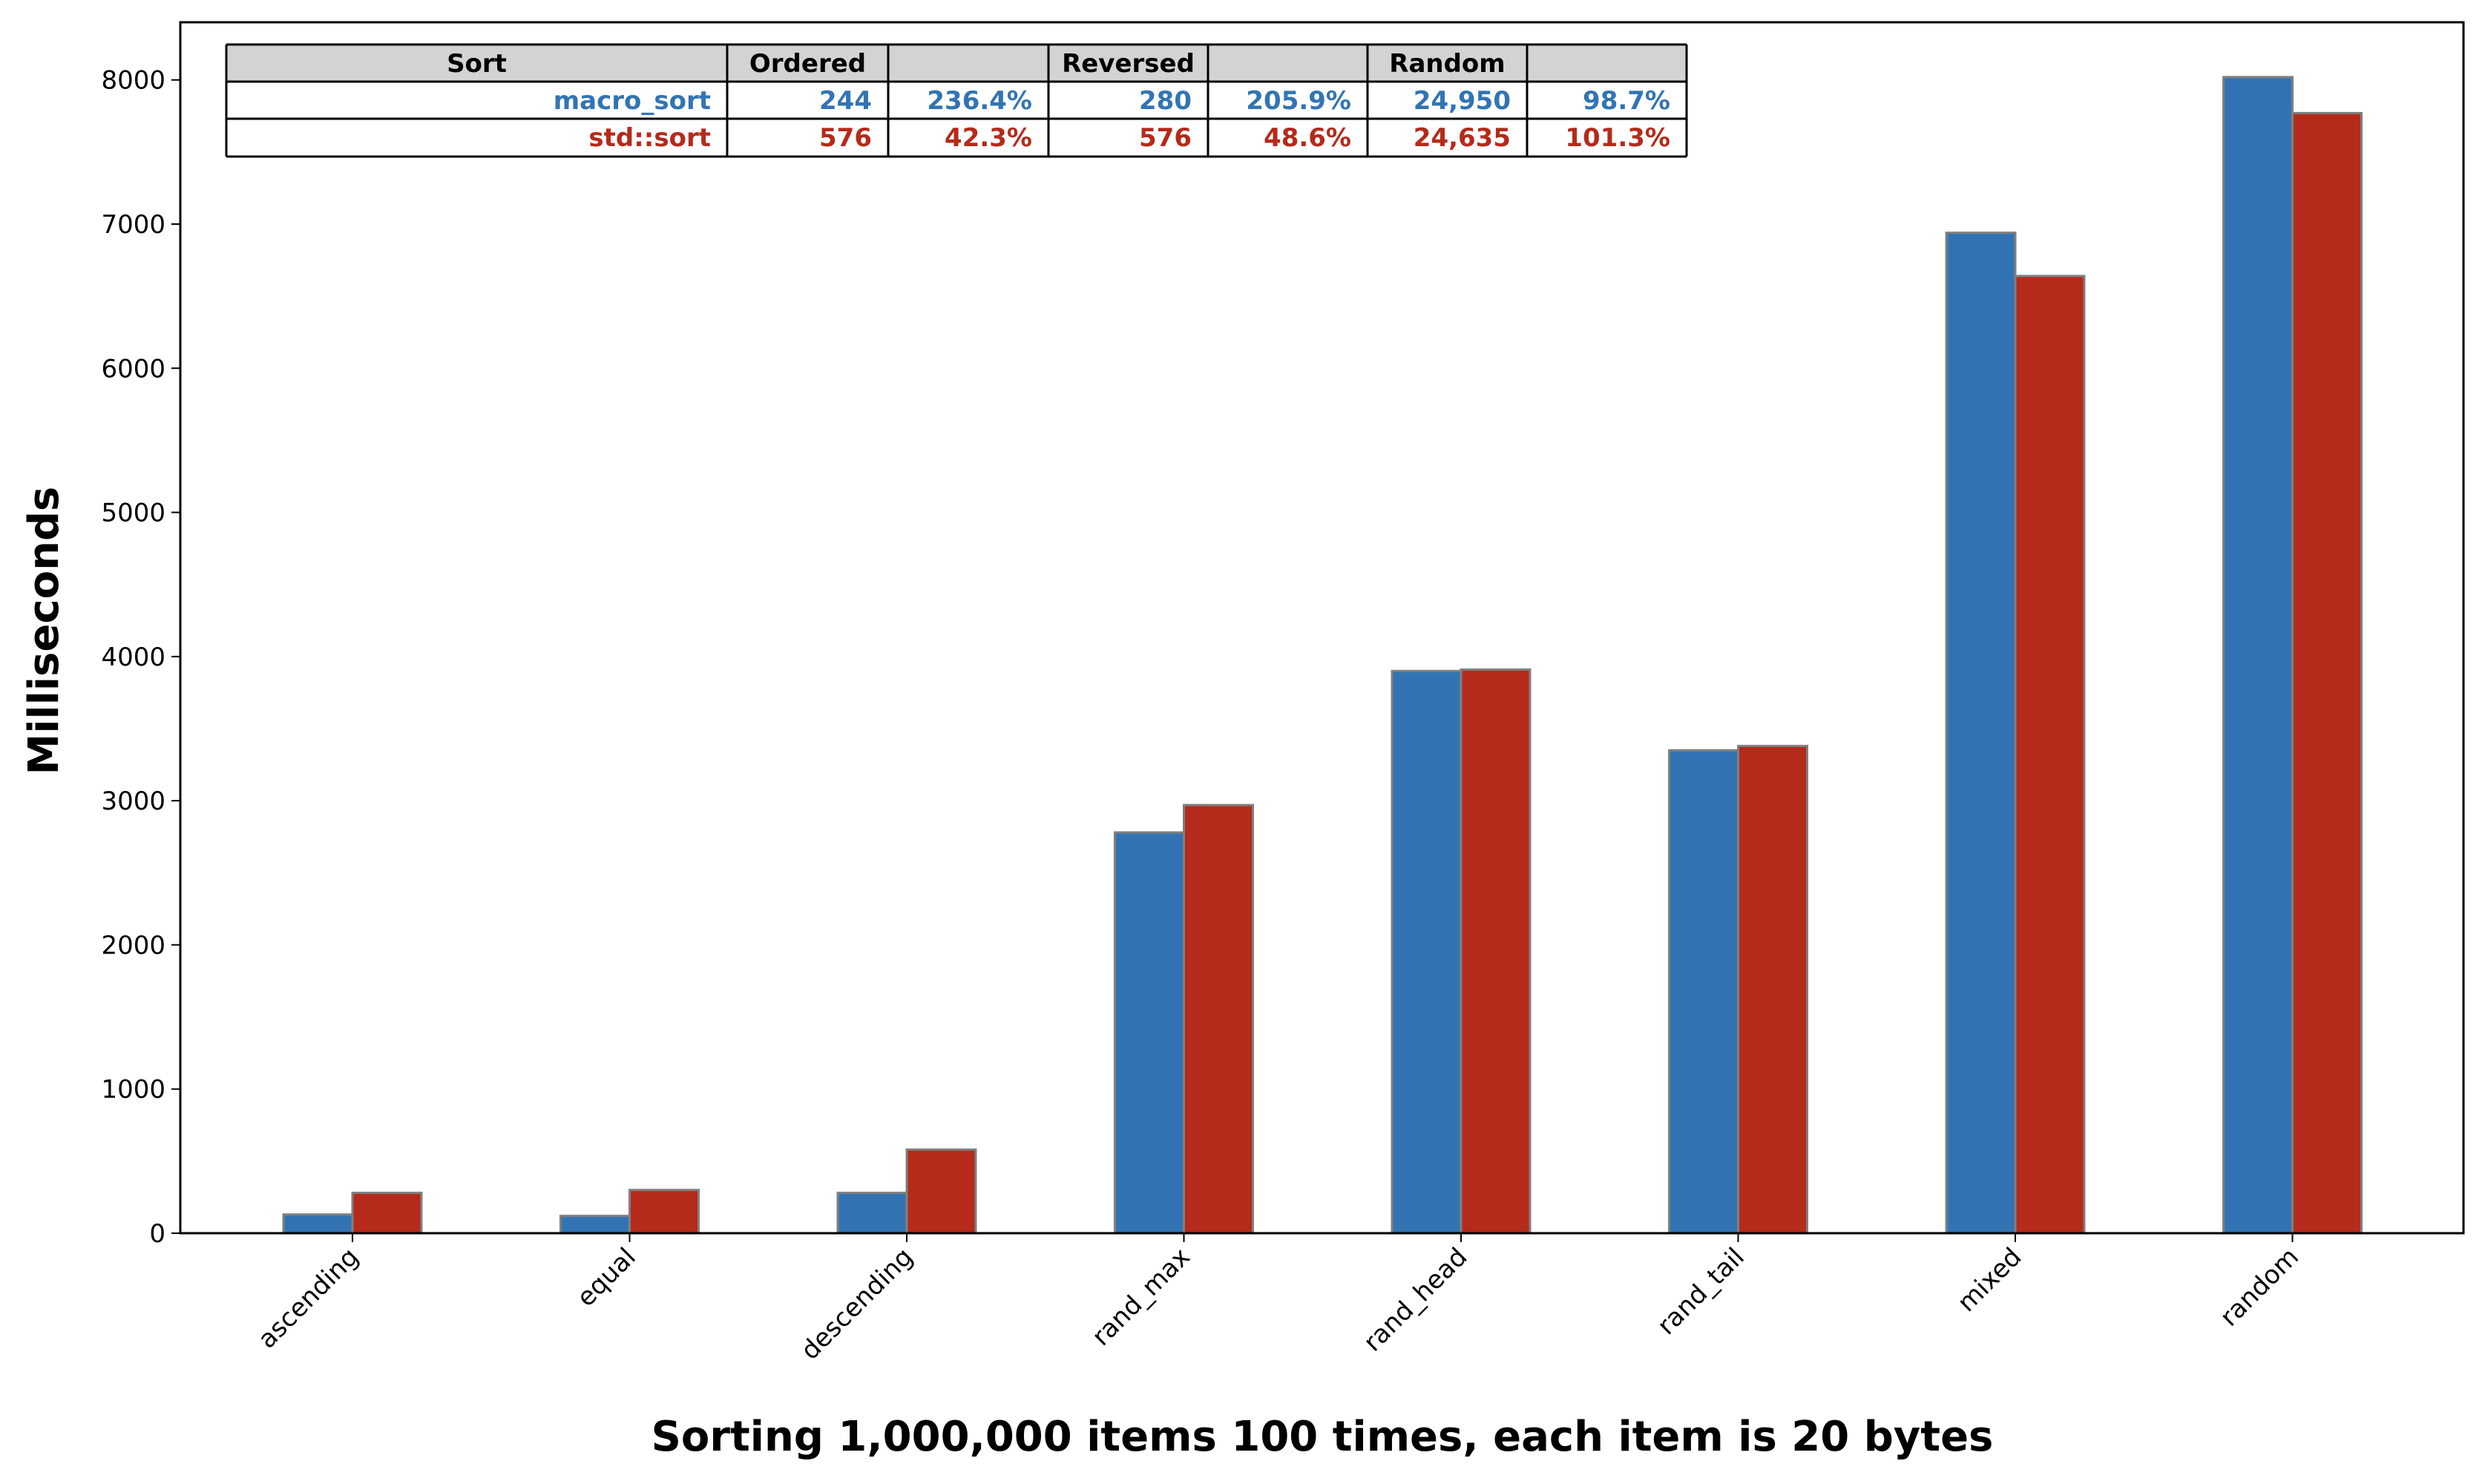  What do you see at coordinates (133, 657) in the screenshot?
I see `y-tick-label: 4000` at bounding box center [133, 657].